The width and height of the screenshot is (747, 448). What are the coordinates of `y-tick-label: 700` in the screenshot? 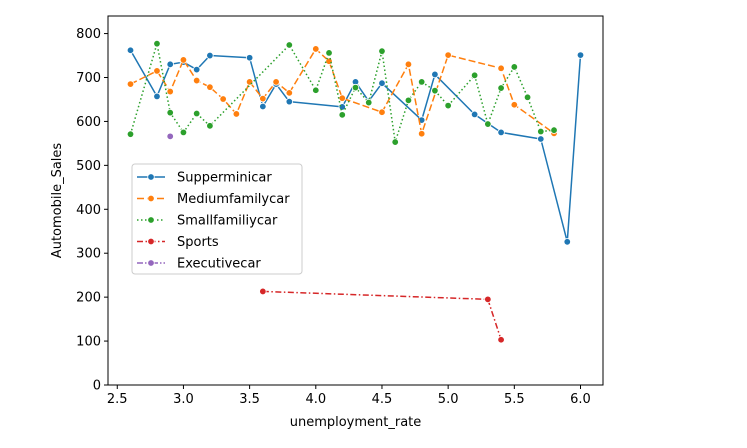 It's located at (88, 78).